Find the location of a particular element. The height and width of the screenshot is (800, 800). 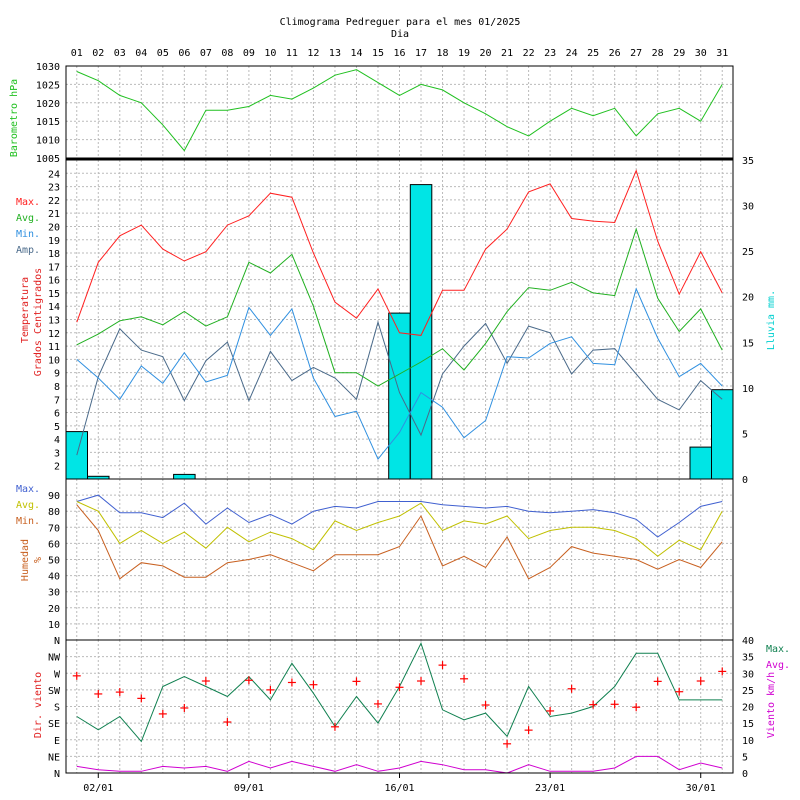

y-tick-label: 80 is located at coordinates (54, 512).